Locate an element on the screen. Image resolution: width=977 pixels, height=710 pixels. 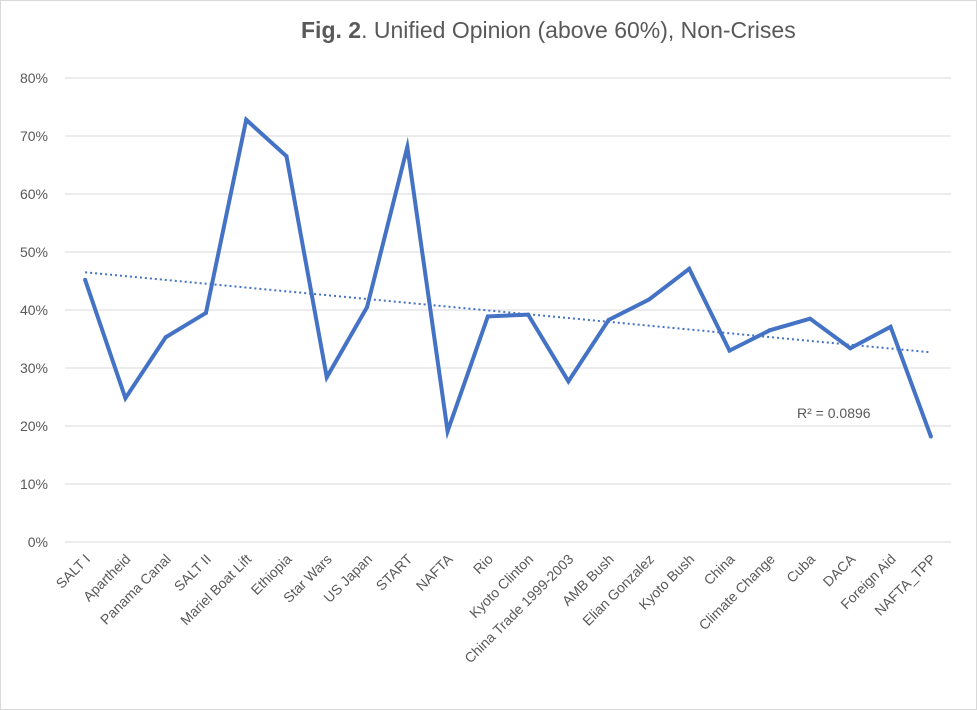
trendline is located at coordinates (508, 312).